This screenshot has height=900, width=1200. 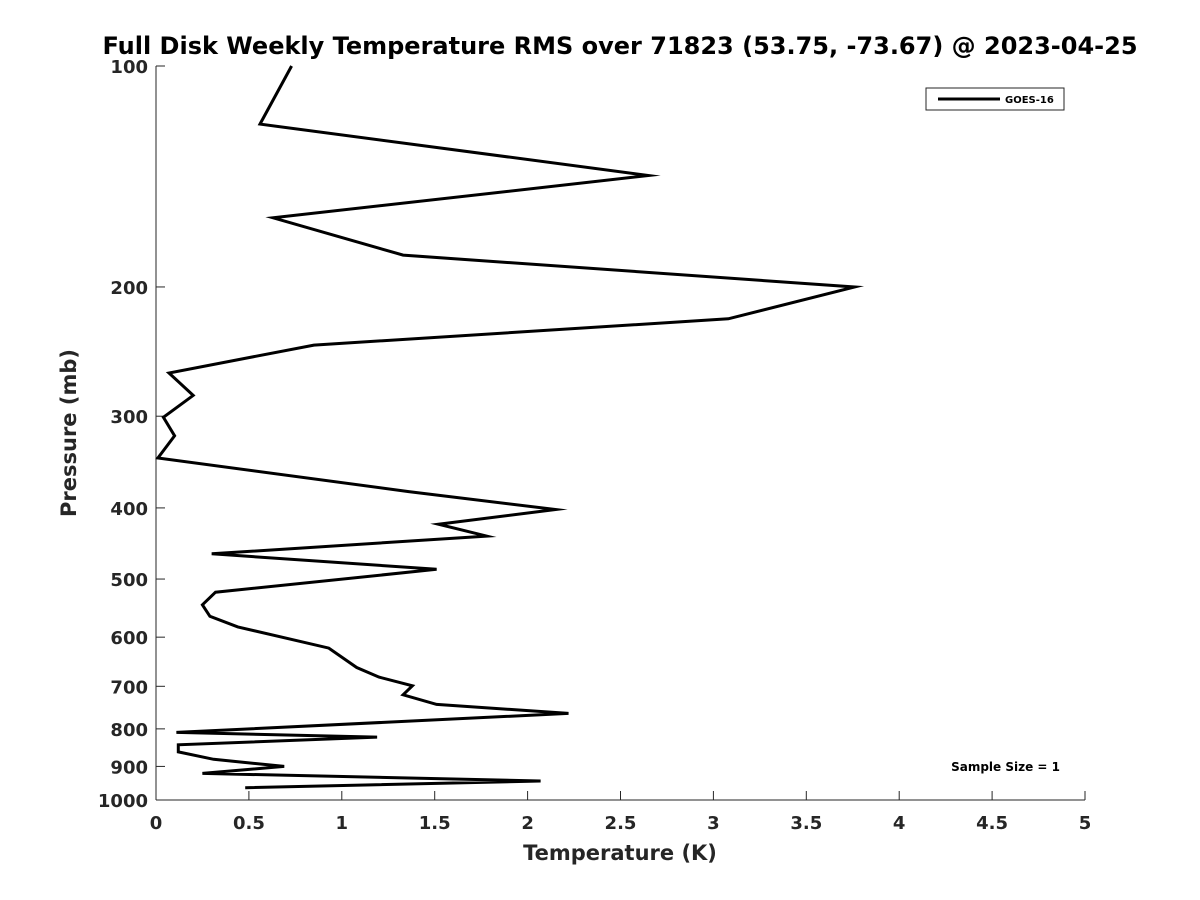 What do you see at coordinates (806, 823) in the screenshot?
I see `x-tick-label: 3.5` at bounding box center [806, 823].